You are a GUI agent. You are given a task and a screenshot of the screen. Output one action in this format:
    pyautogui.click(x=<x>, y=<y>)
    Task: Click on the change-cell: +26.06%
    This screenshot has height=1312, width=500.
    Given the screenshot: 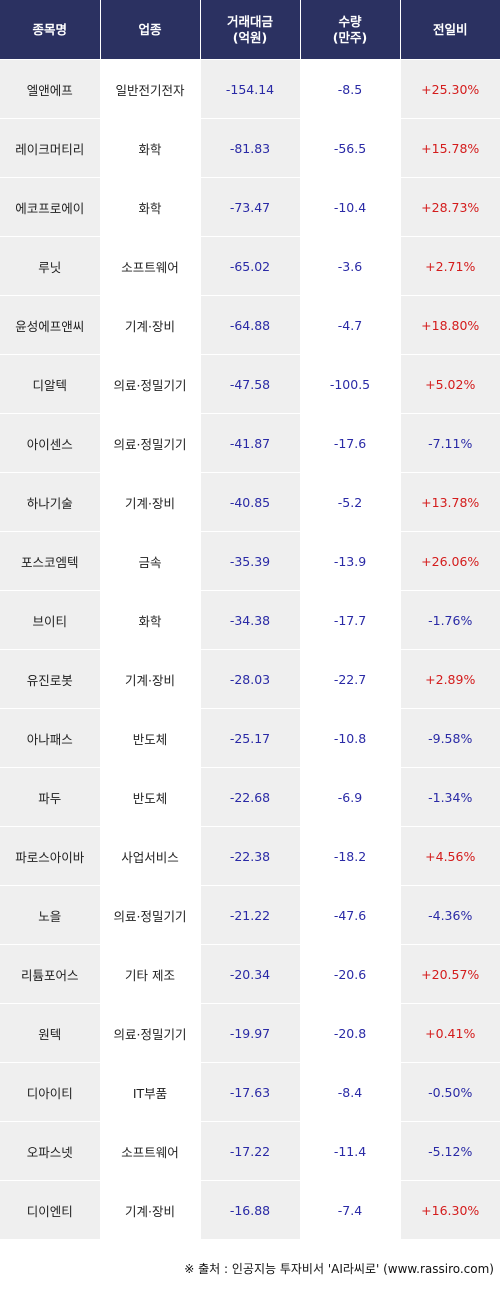 What is the action you would take?
    pyautogui.click(x=450, y=561)
    